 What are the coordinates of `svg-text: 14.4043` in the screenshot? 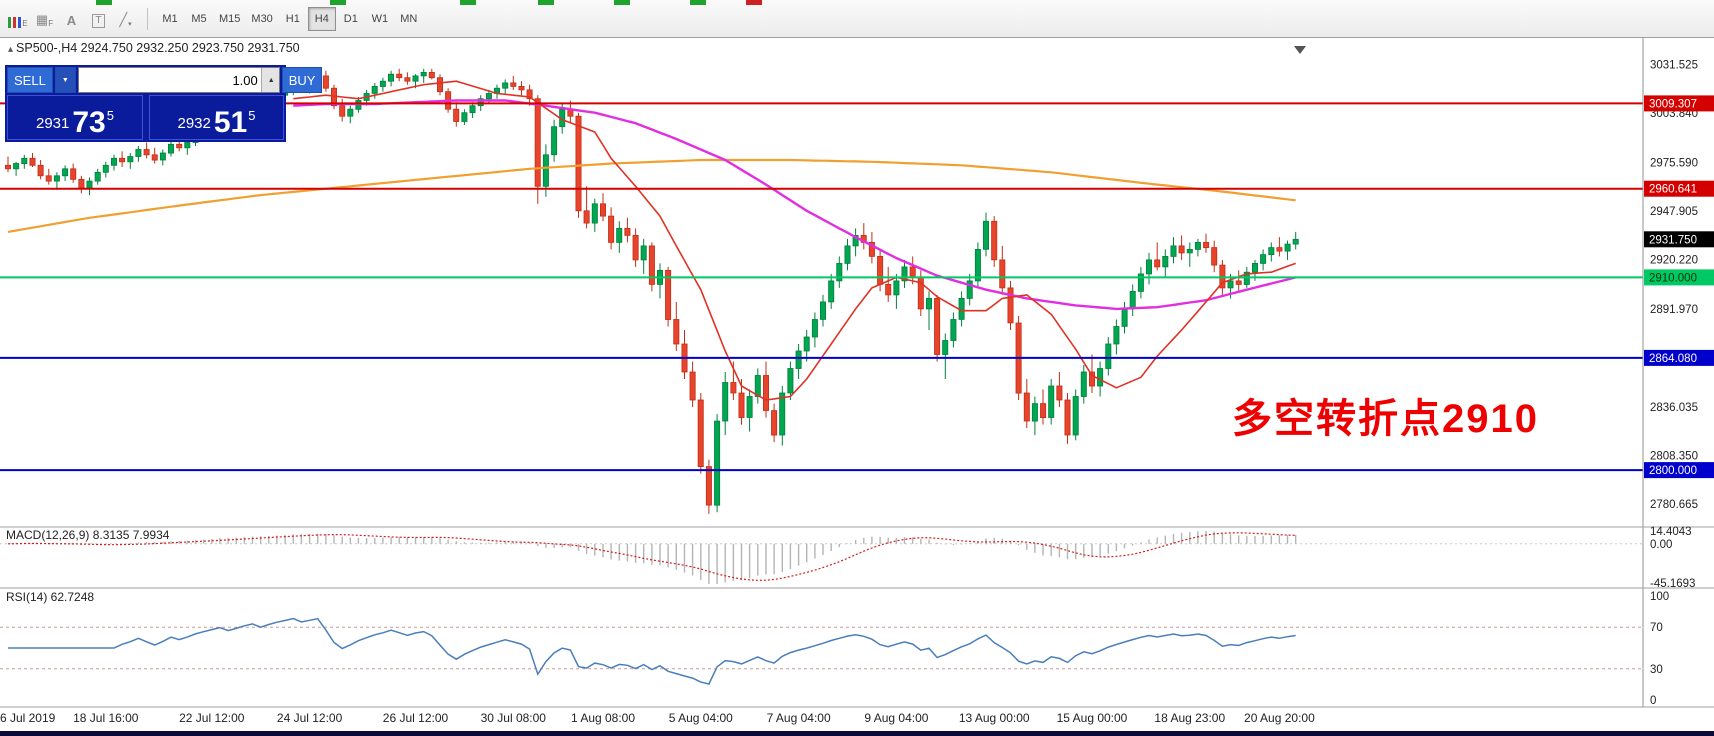 It's located at (1671, 532).